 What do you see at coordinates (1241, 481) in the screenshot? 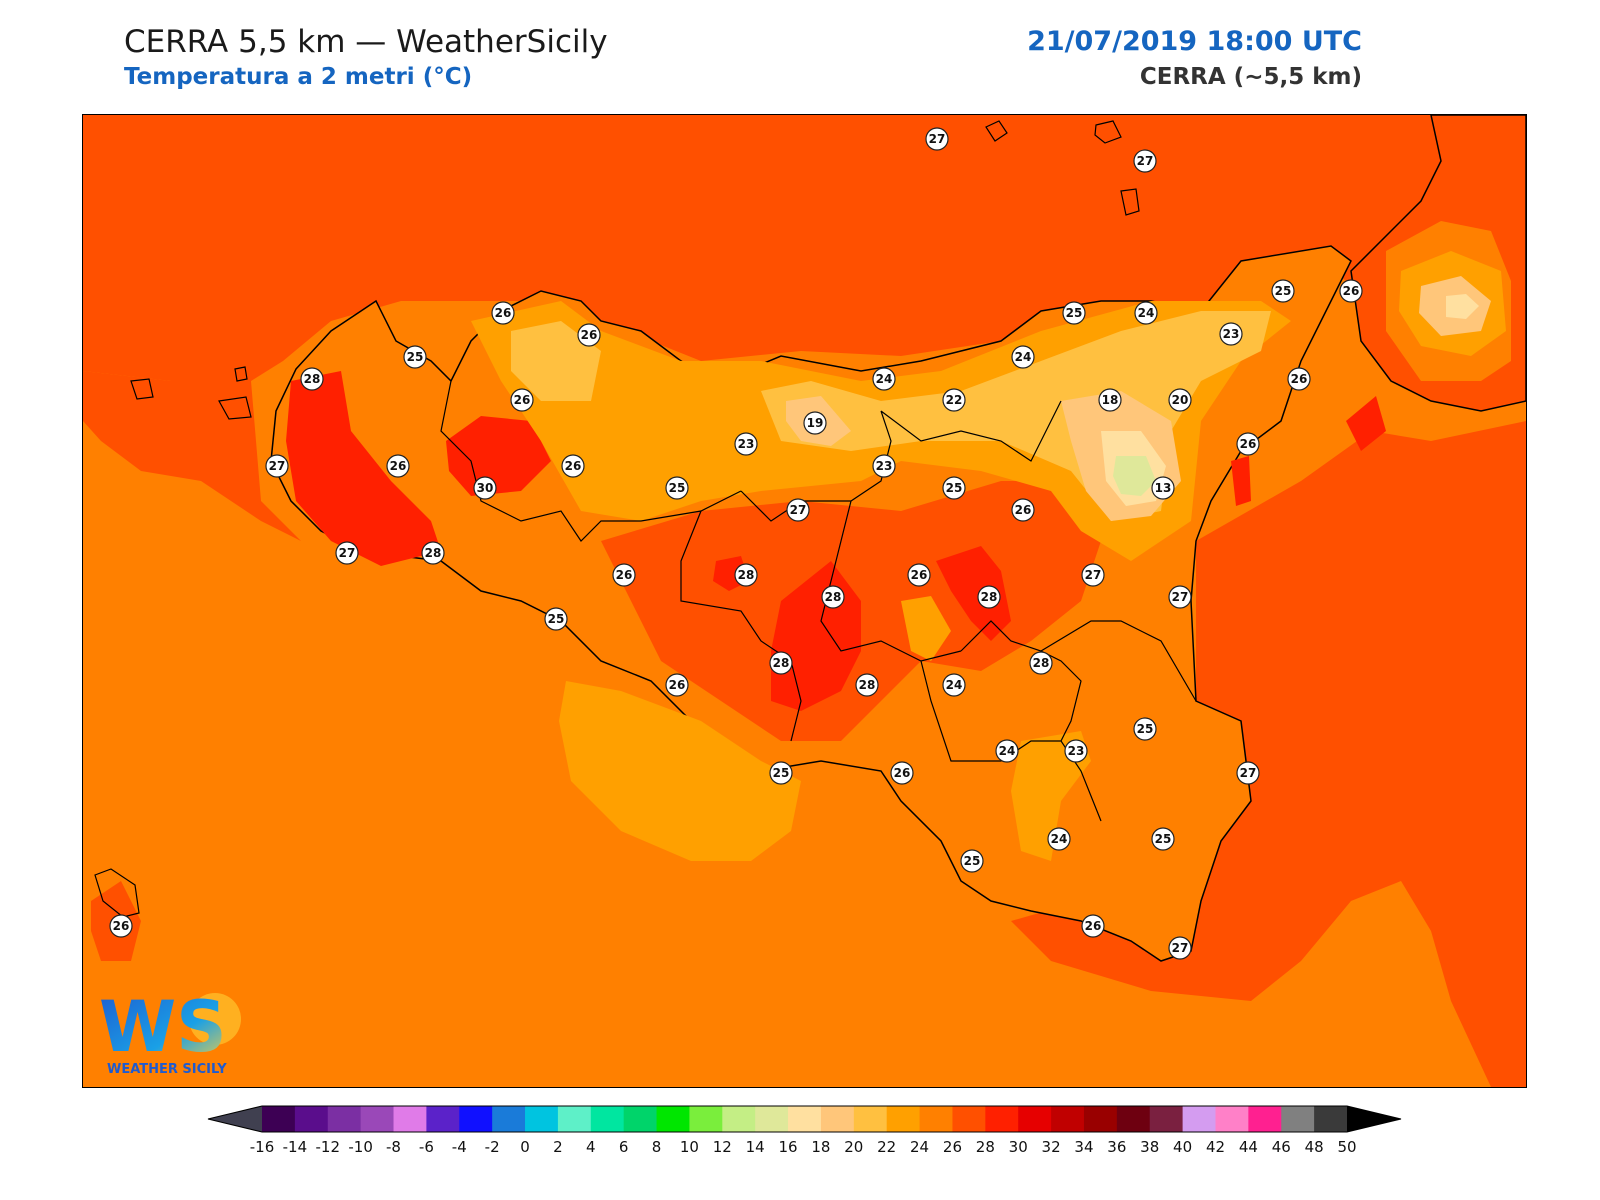
I see `field-ionian-hot` at bounding box center [1241, 481].